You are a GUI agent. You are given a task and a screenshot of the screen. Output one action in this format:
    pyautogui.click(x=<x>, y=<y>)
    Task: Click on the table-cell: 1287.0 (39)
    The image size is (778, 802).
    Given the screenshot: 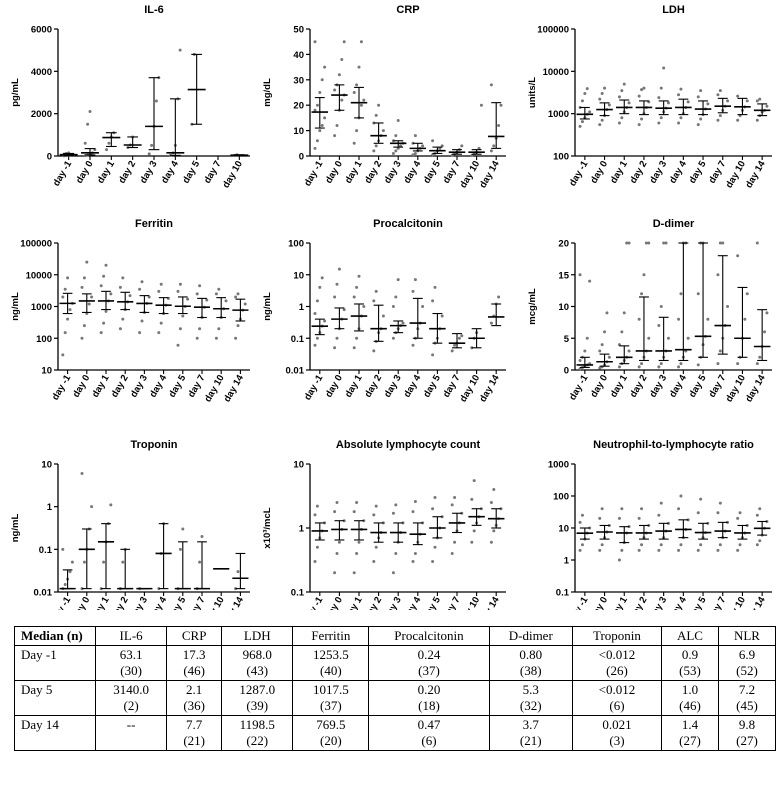 What is the action you would take?
    pyautogui.click(x=257, y=698)
    